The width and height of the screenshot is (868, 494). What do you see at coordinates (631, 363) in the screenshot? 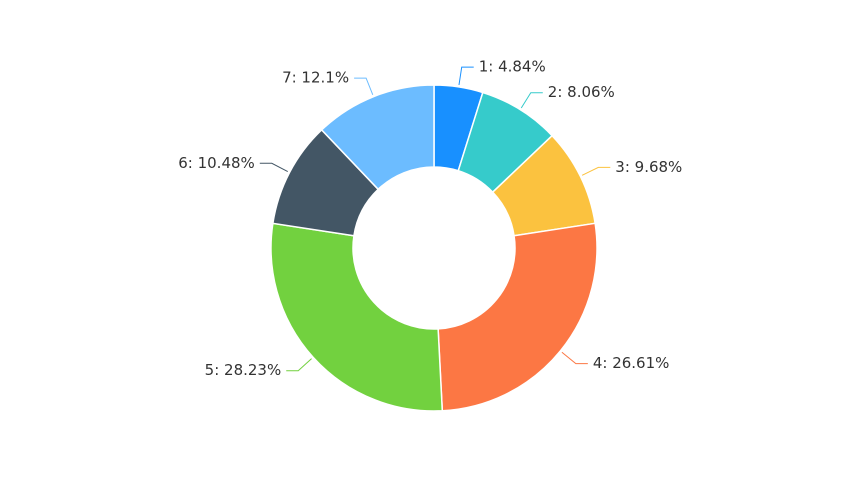
I see `slice-label-4: 4: 26.61%` at bounding box center [631, 363].